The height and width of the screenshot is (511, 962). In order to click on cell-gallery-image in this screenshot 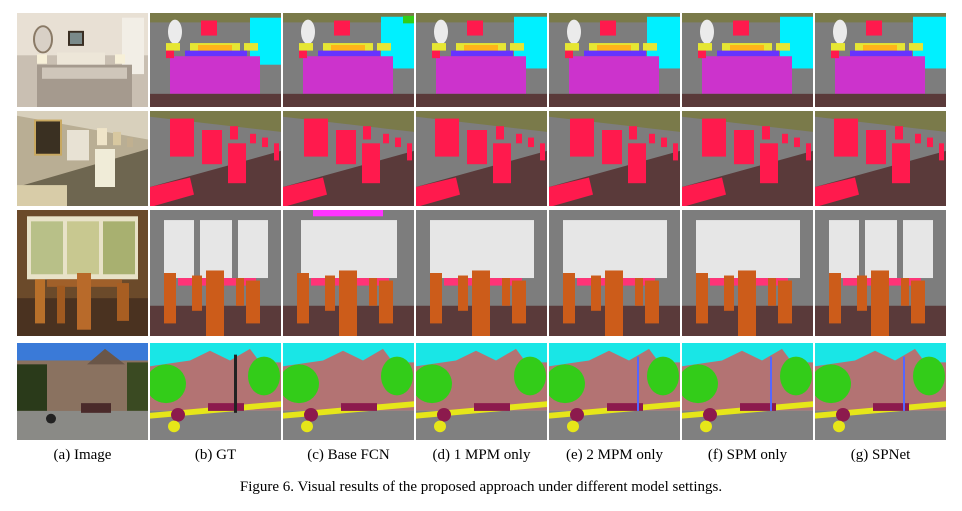, I will do `click(82, 158)`.